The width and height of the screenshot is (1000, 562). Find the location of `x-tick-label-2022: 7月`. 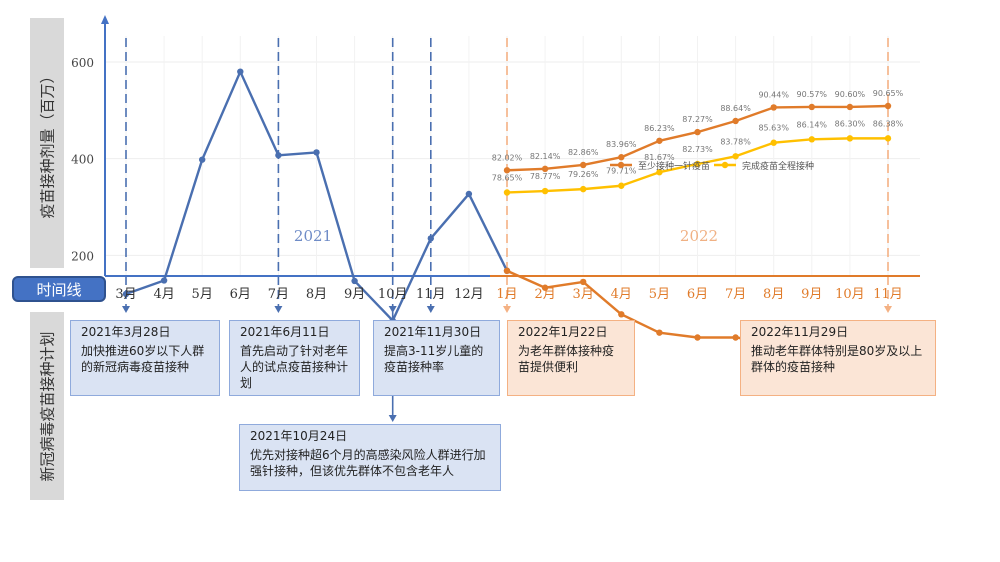

x-tick-label-2022: 7月 is located at coordinates (735, 294).